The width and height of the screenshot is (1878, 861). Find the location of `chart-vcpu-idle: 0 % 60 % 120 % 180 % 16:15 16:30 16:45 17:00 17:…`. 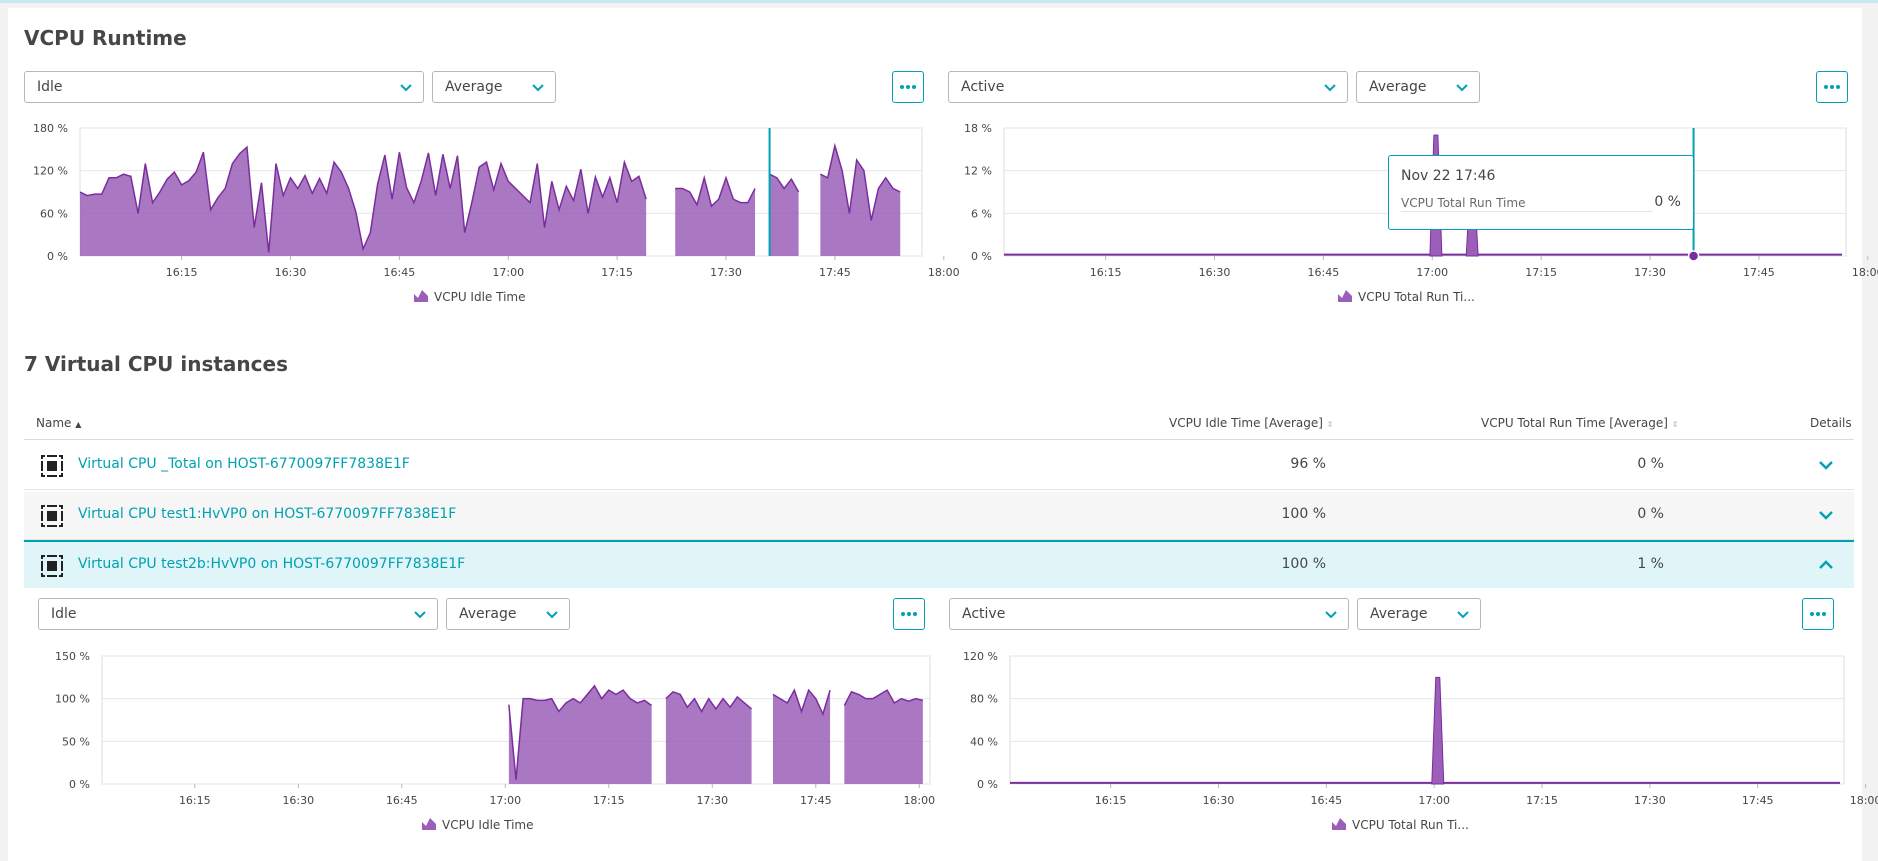

chart-vcpu-idle: 0 % 60 % 120 % 180 % 16:15 16:30 16:45 17:00 17:… is located at coordinates (484, 197).